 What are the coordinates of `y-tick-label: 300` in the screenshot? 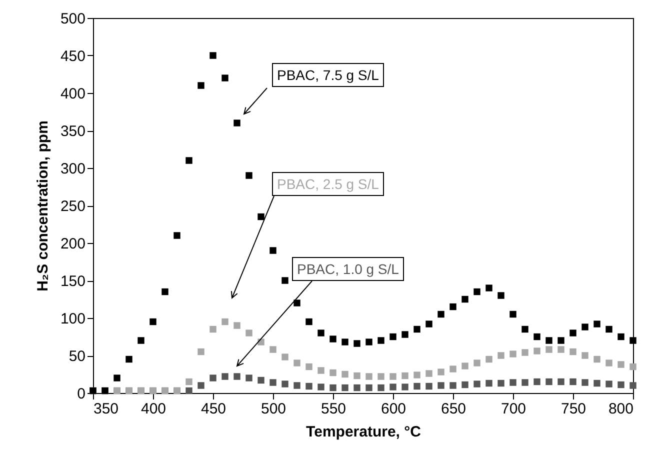 It's located at (73, 169).